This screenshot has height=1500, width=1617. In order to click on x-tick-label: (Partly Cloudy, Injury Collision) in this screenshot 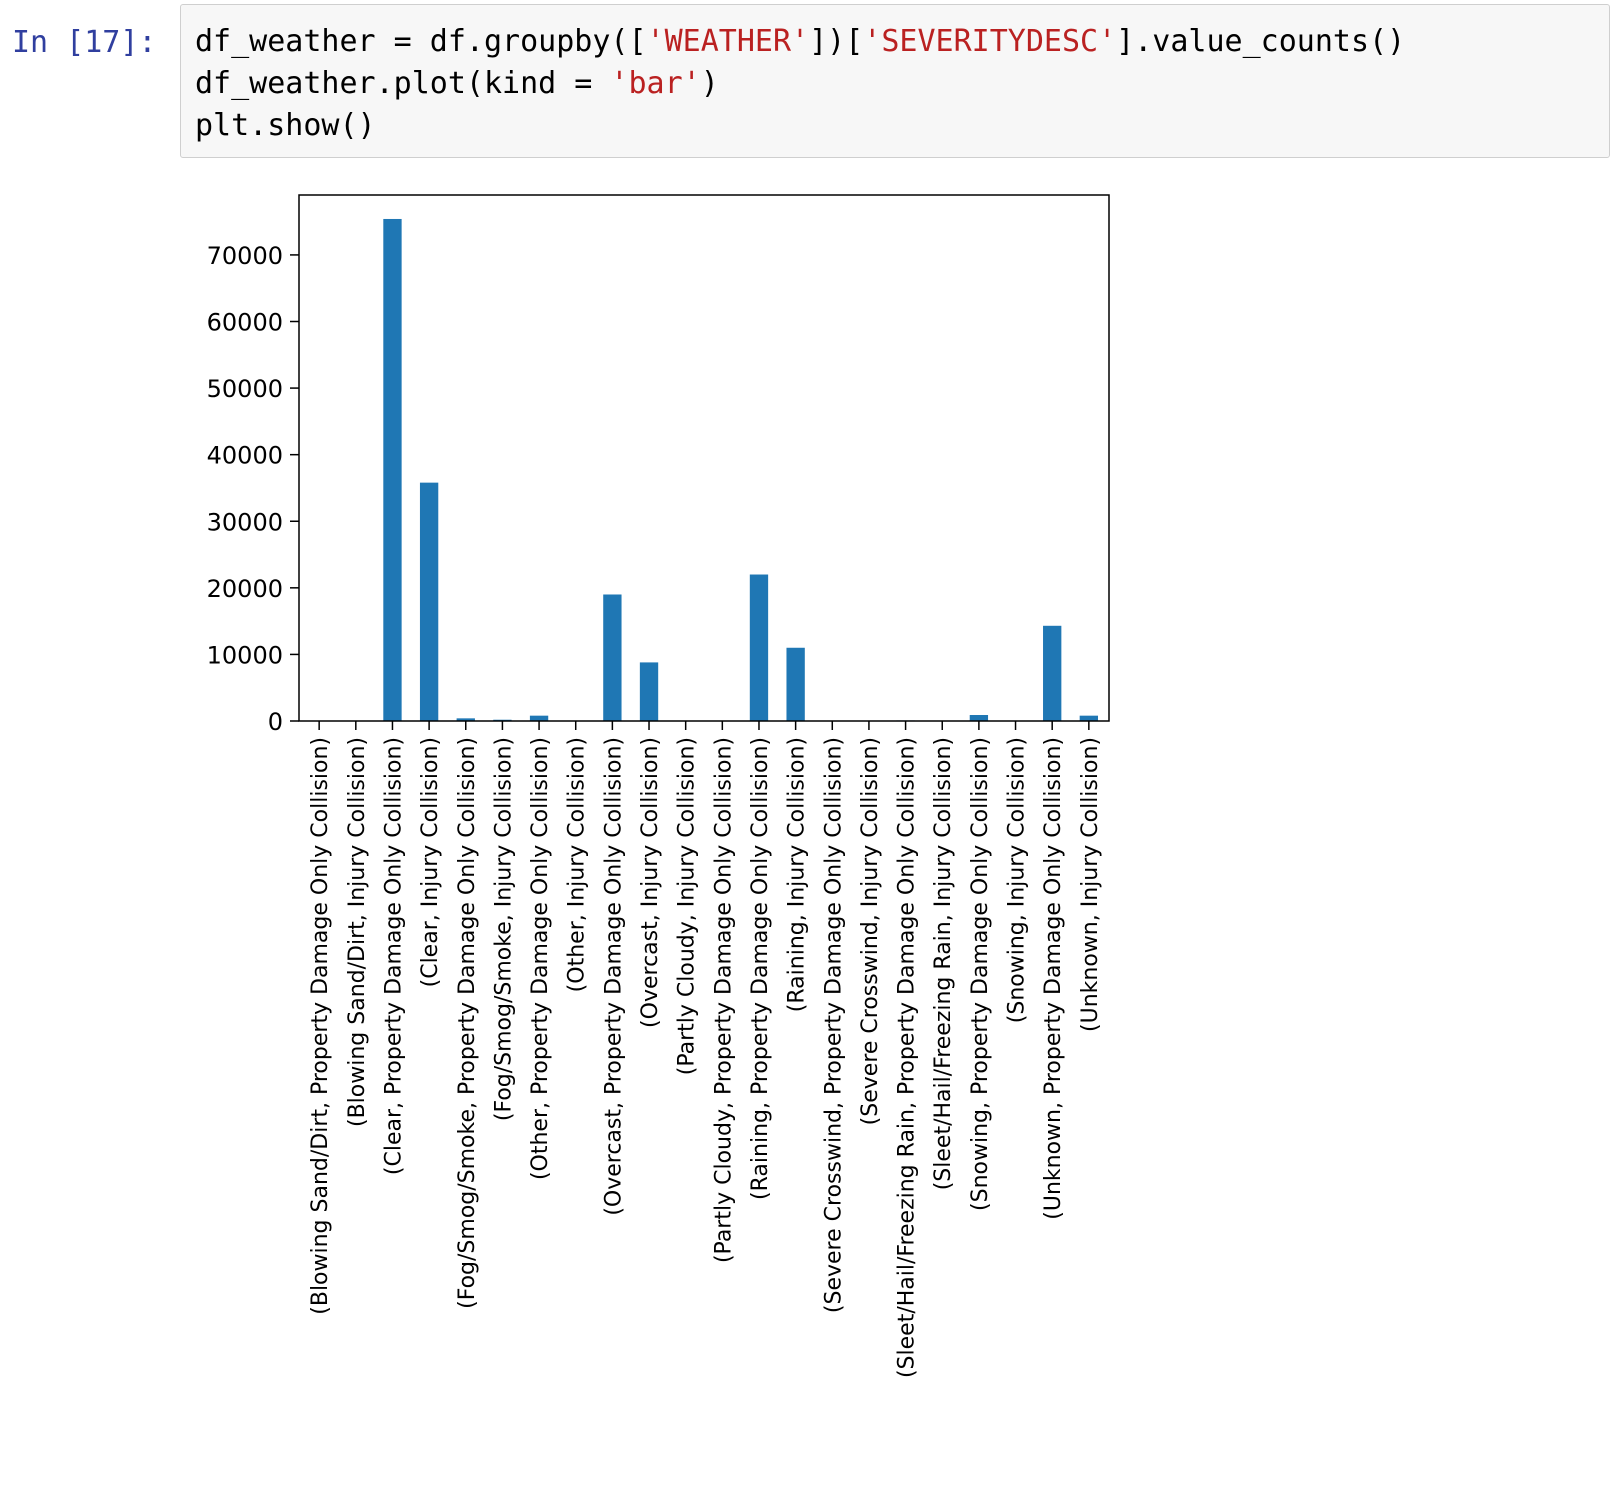, I will do `click(687, 906)`.